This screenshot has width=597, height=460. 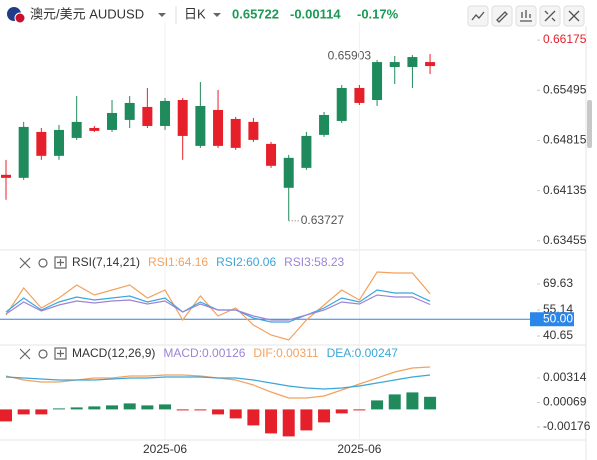 What do you see at coordinates (246, 262) in the screenshot?
I see `legend-entry: RSI2:60.06` at bounding box center [246, 262].